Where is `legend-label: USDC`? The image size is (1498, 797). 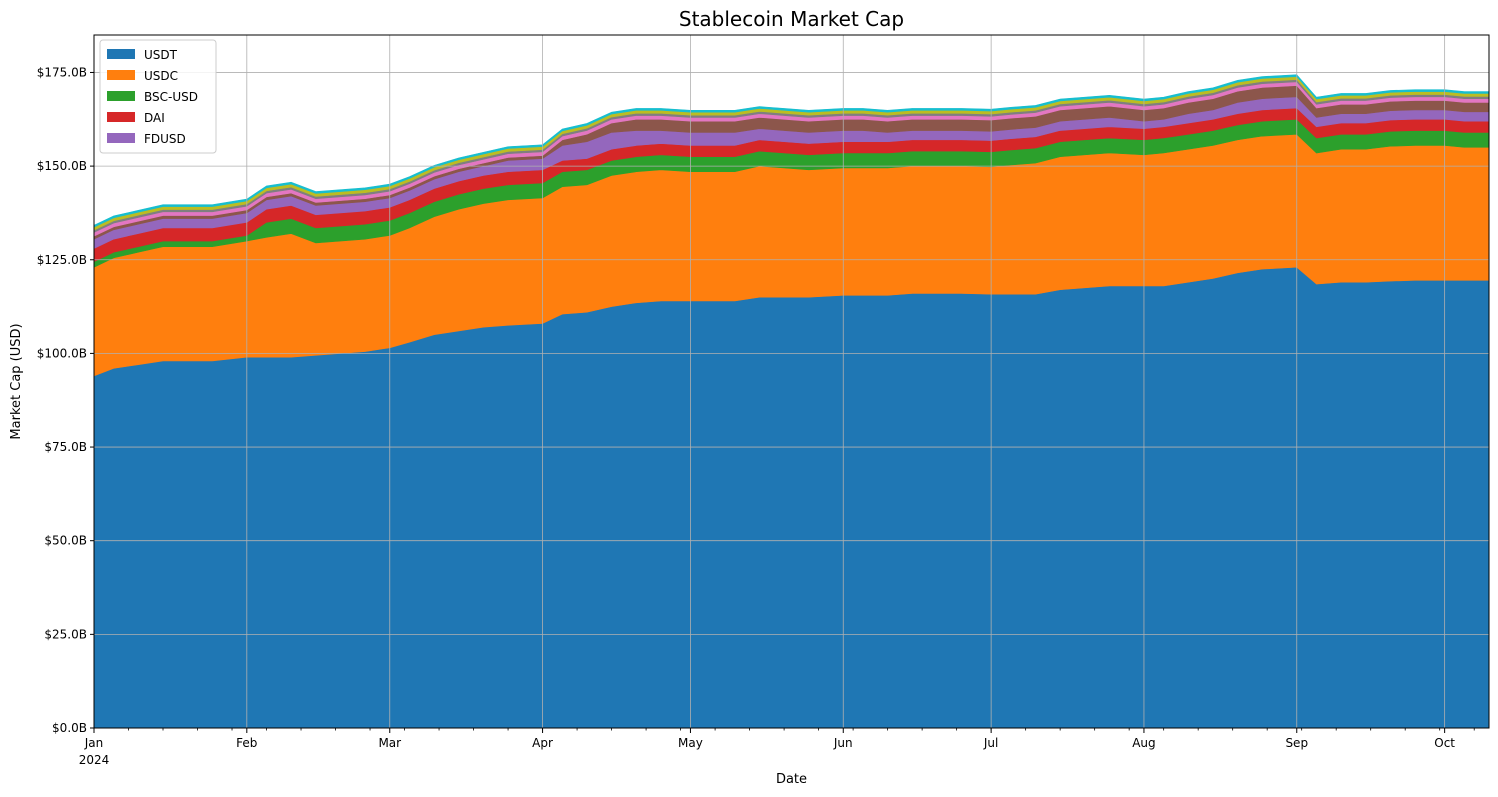 legend-label: USDC is located at coordinates (161, 76).